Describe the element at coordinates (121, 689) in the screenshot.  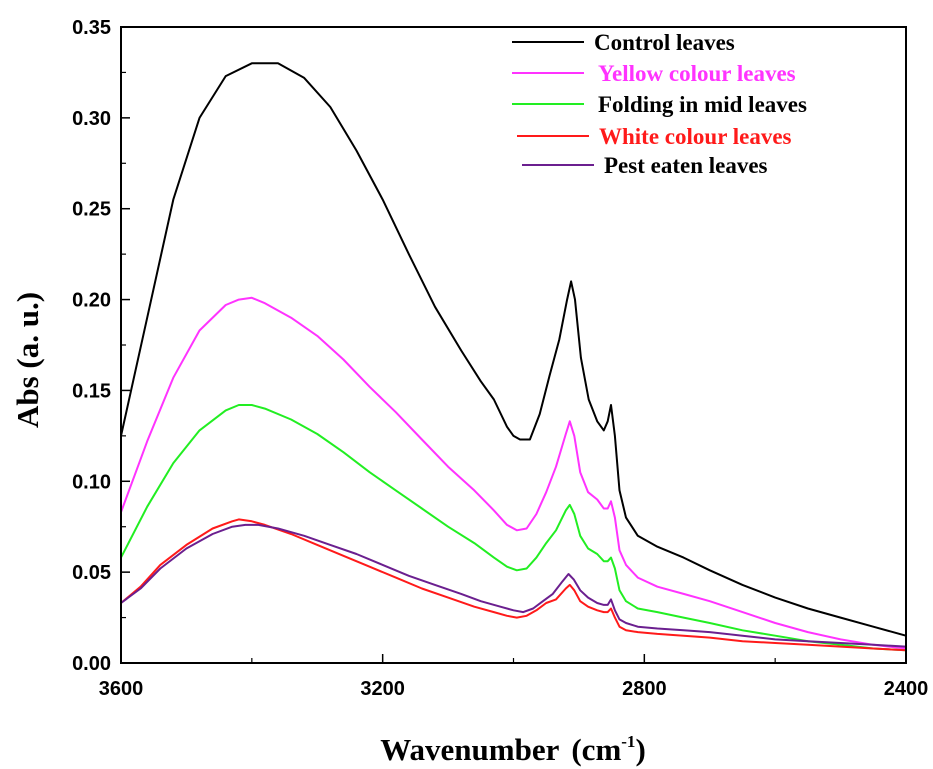
I see `x-tick-label: 3600` at that location.